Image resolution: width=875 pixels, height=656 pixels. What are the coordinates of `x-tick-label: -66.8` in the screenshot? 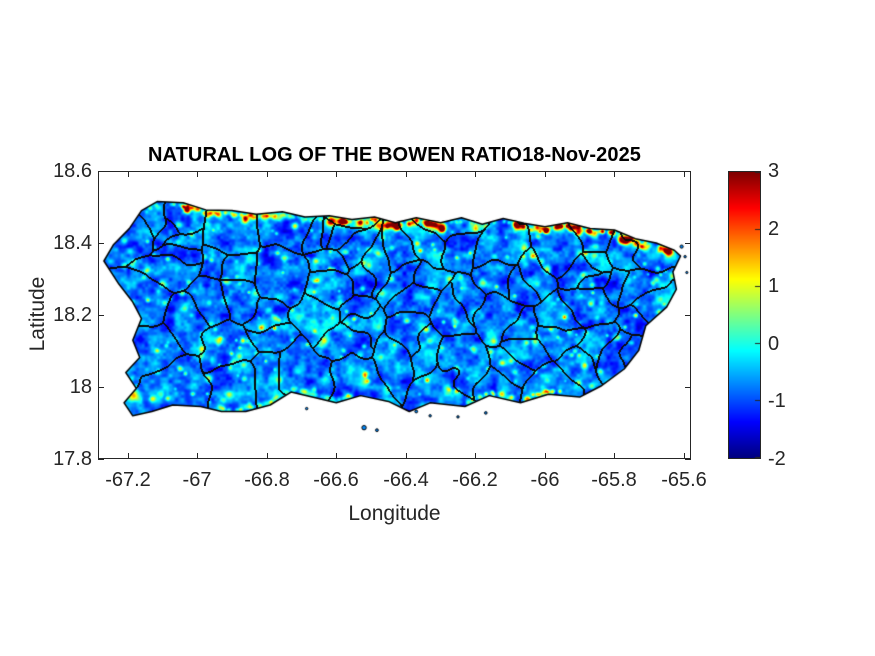 It's located at (267, 480).